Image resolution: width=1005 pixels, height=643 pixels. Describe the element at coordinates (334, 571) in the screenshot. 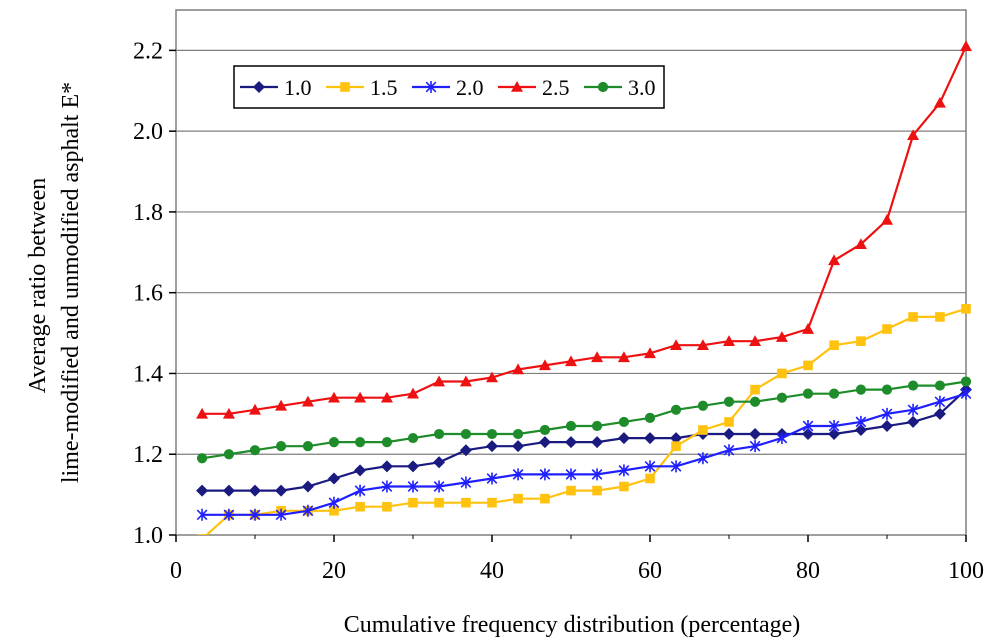

I see `x-tick-label: 20` at that location.